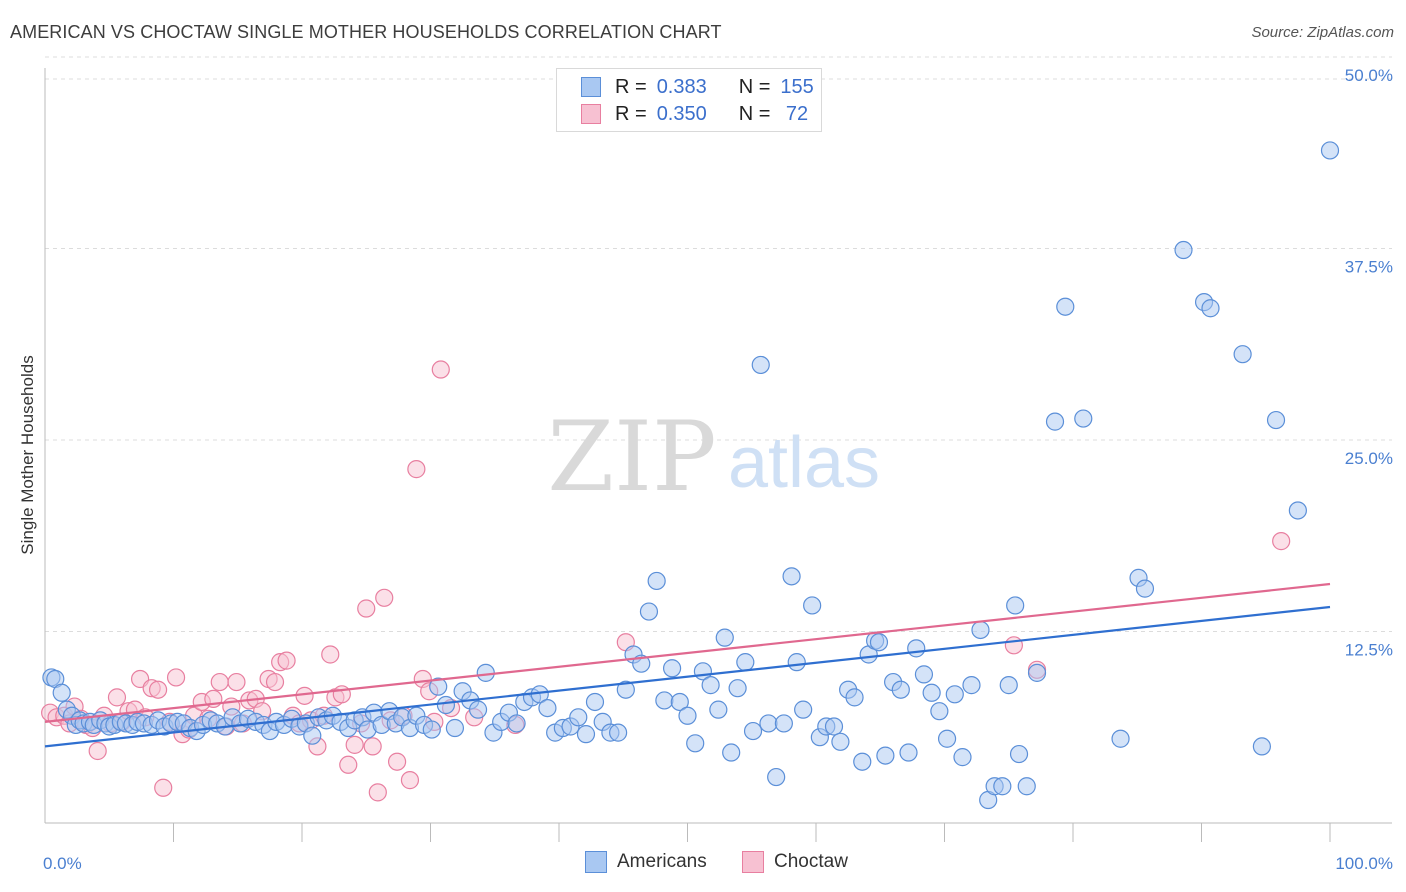 This screenshot has width=1406, height=892. What do you see at coordinates (681, 86) in the screenshot?
I see `legend-r-value: 0.383` at bounding box center [681, 86].